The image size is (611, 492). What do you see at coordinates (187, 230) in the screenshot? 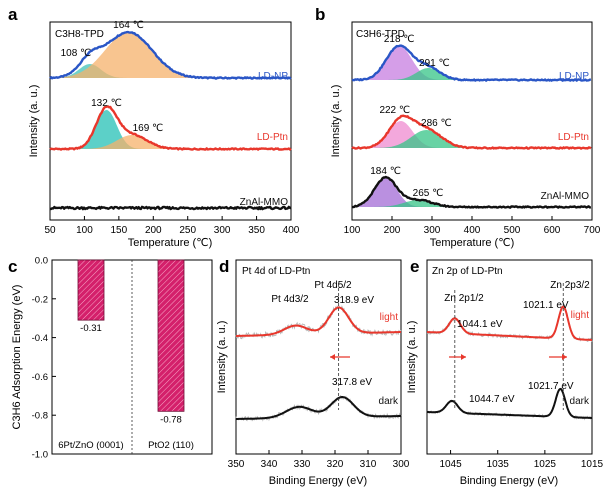
I see `panel-a-xtick-label: 250` at bounding box center [187, 230].